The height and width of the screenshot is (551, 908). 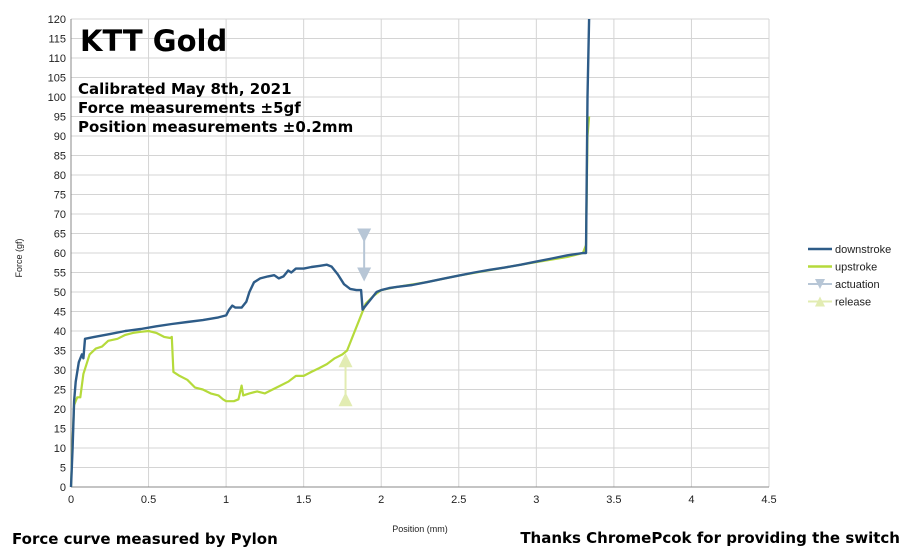 What do you see at coordinates (853, 303) in the screenshot?
I see `legend-label-release: release` at bounding box center [853, 303].